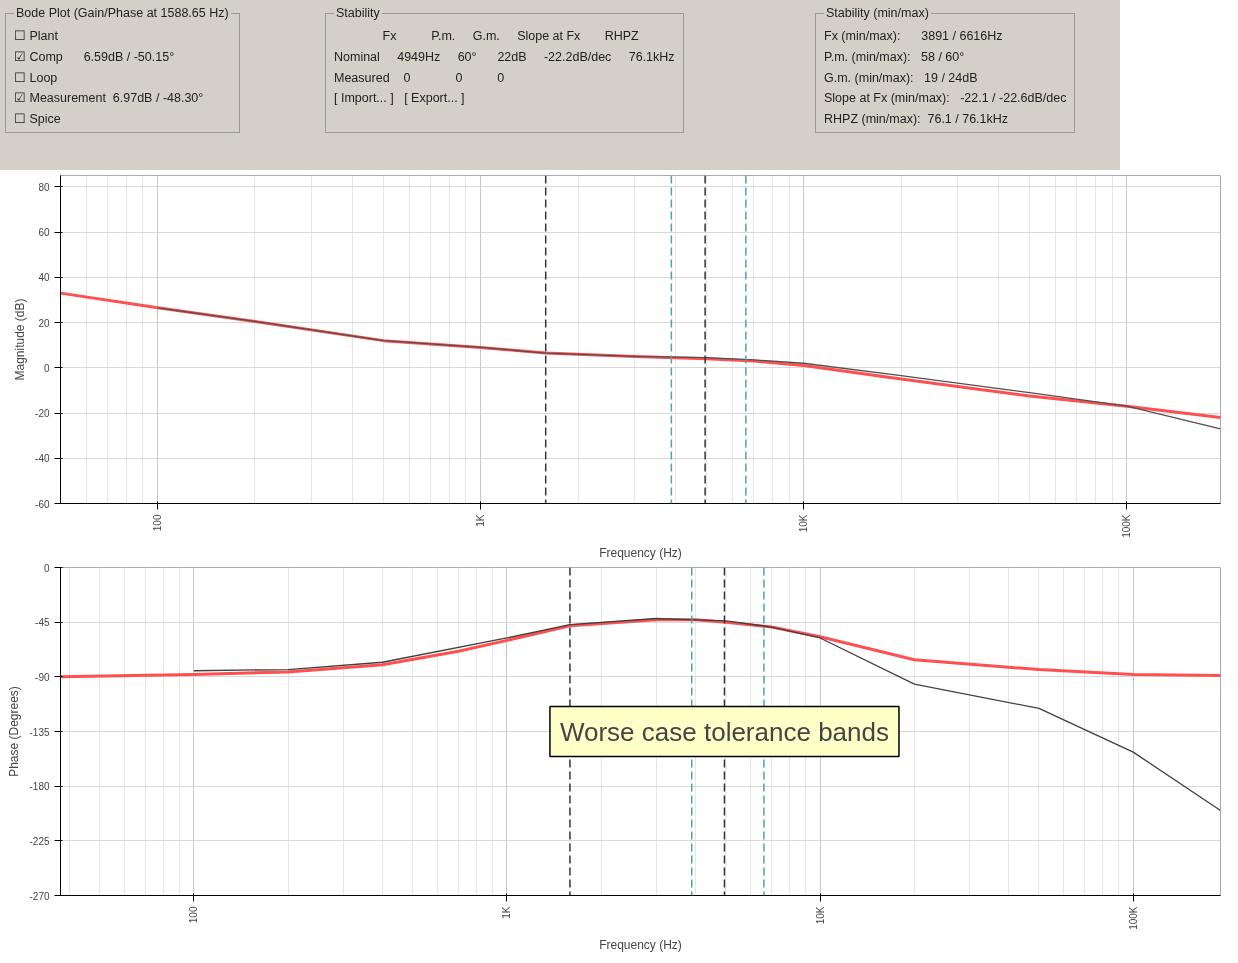 The height and width of the screenshot is (963, 1238). Describe the element at coordinates (109, 99) in the screenshot. I see `text: ☑ Measurement 6.97dB / -48.30°` at that location.